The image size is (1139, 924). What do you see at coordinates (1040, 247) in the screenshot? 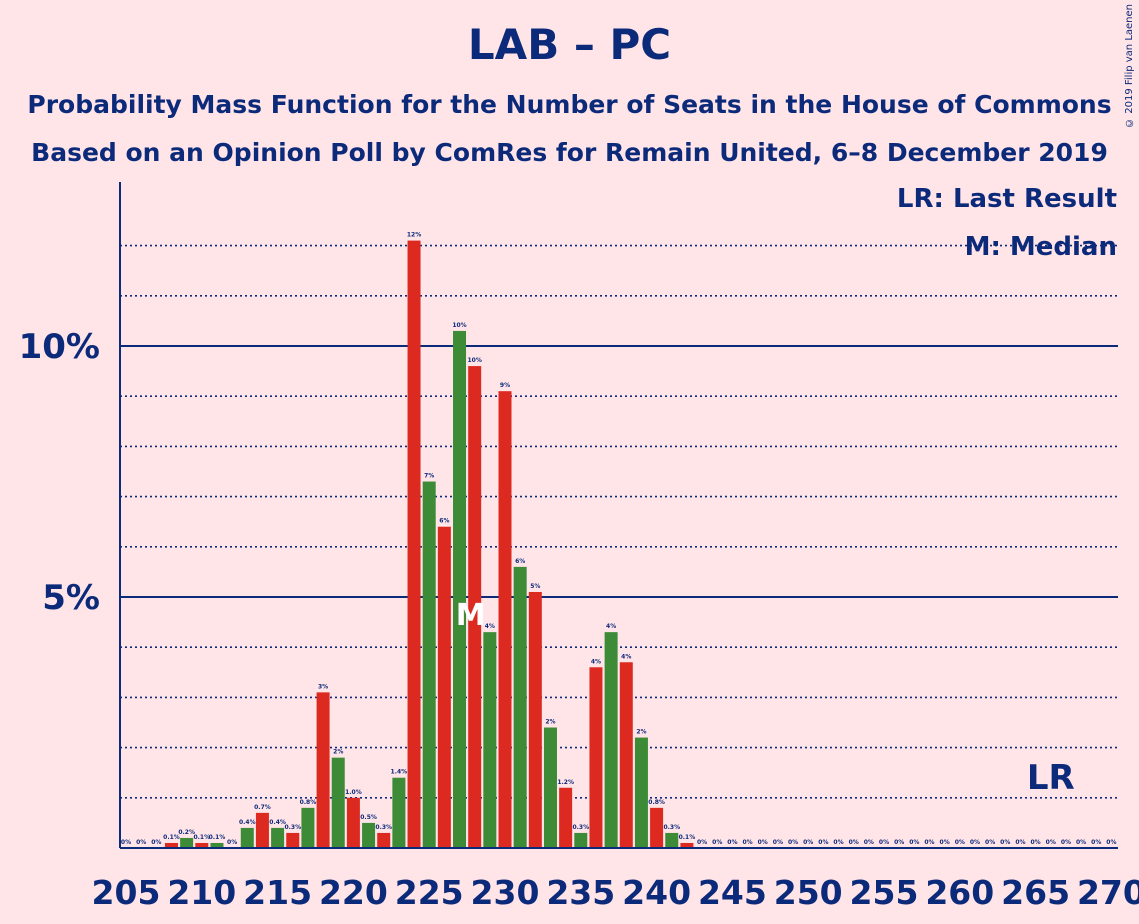
I see `legend-median: M: Median` at bounding box center [1040, 247].